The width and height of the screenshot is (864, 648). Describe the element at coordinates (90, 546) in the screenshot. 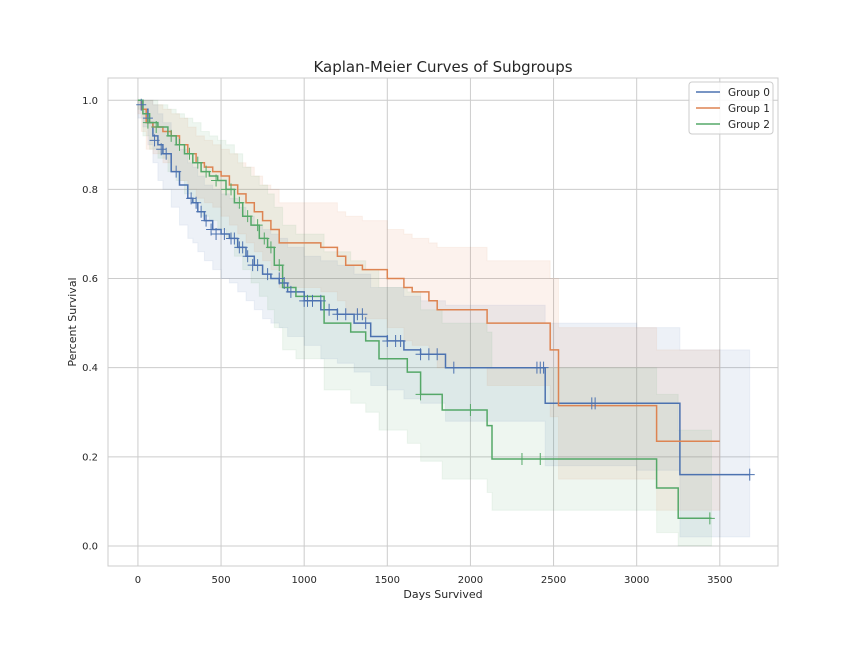

I see `y-tick-label: 0.0` at that location.